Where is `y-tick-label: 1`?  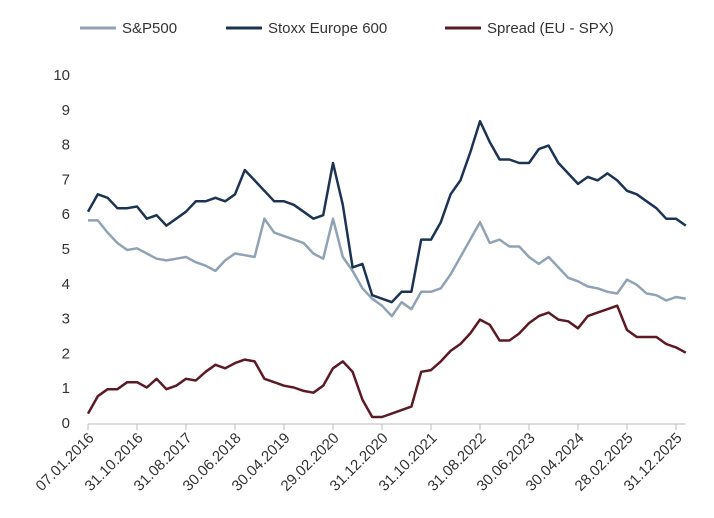
y-tick-label: 1 is located at coordinates (66, 388).